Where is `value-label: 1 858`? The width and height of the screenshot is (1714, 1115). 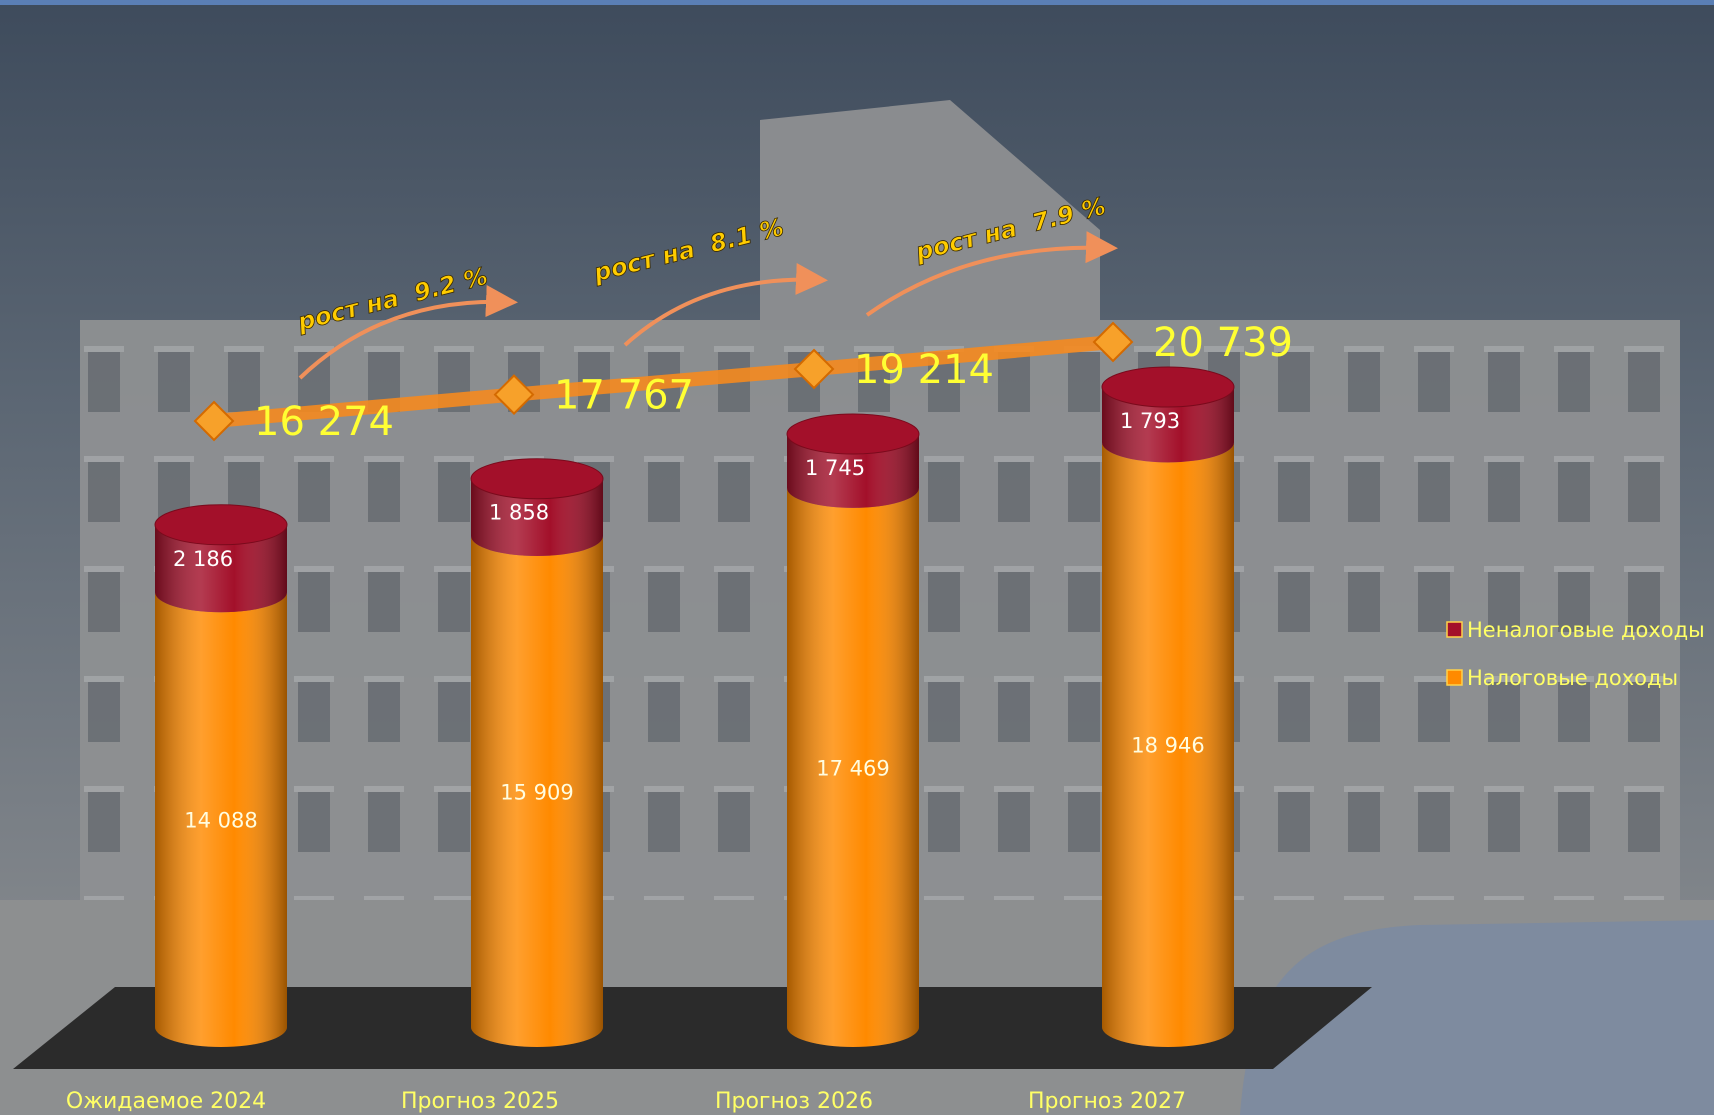 value-label: 1 858 is located at coordinates (519, 513).